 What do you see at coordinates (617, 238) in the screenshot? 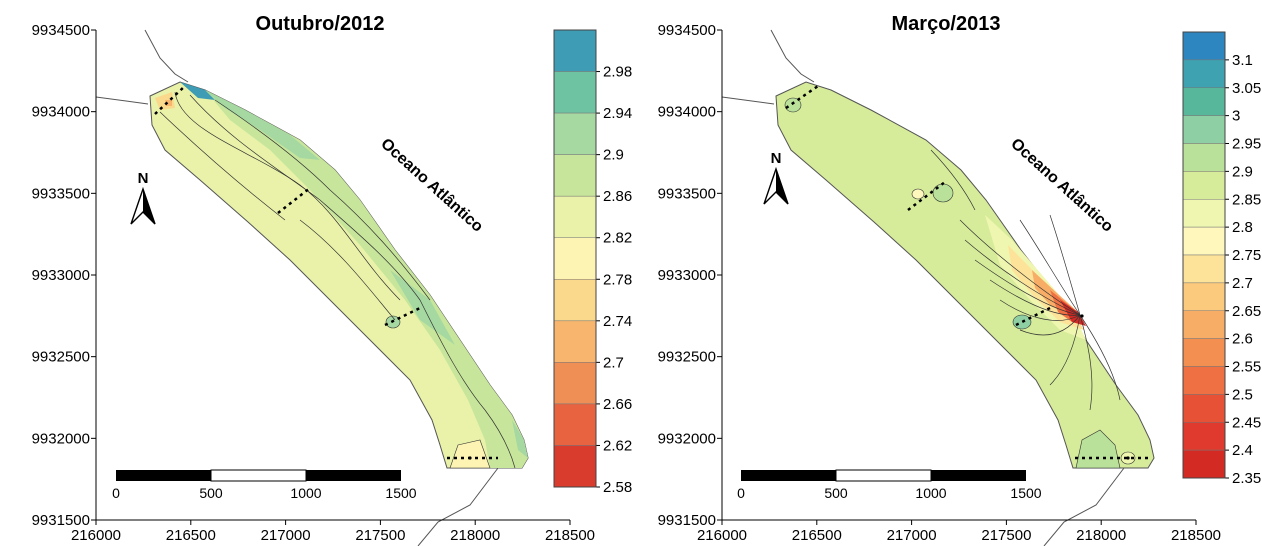
I see `colorbar-label: 2.82` at bounding box center [617, 238].